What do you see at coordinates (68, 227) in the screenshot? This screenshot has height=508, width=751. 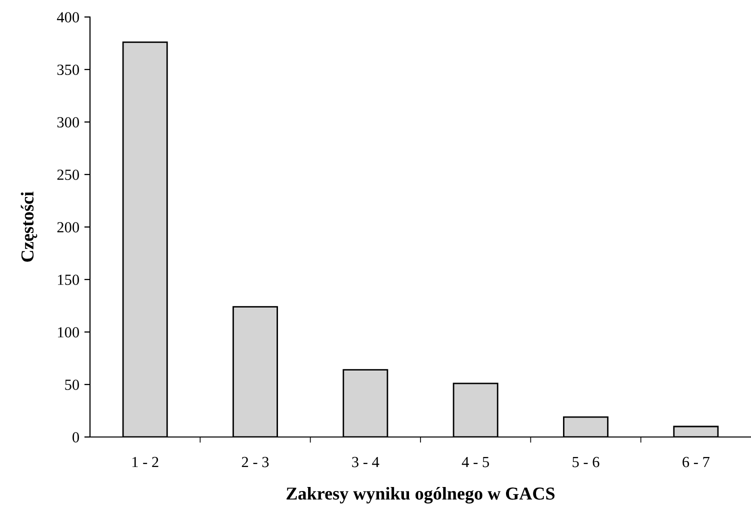 I see `y-tick-label: 200` at bounding box center [68, 227].